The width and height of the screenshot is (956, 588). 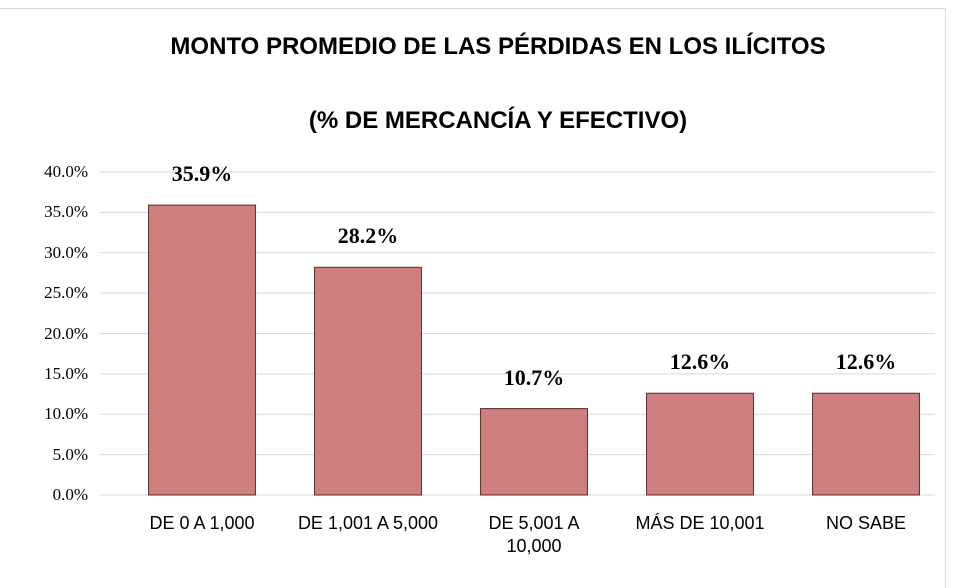 What do you see at coordinates (534, 534) in the screenshot?
I see `x-tick-label: DE 5,001 A 10,000` at bounding box center [534, 534].